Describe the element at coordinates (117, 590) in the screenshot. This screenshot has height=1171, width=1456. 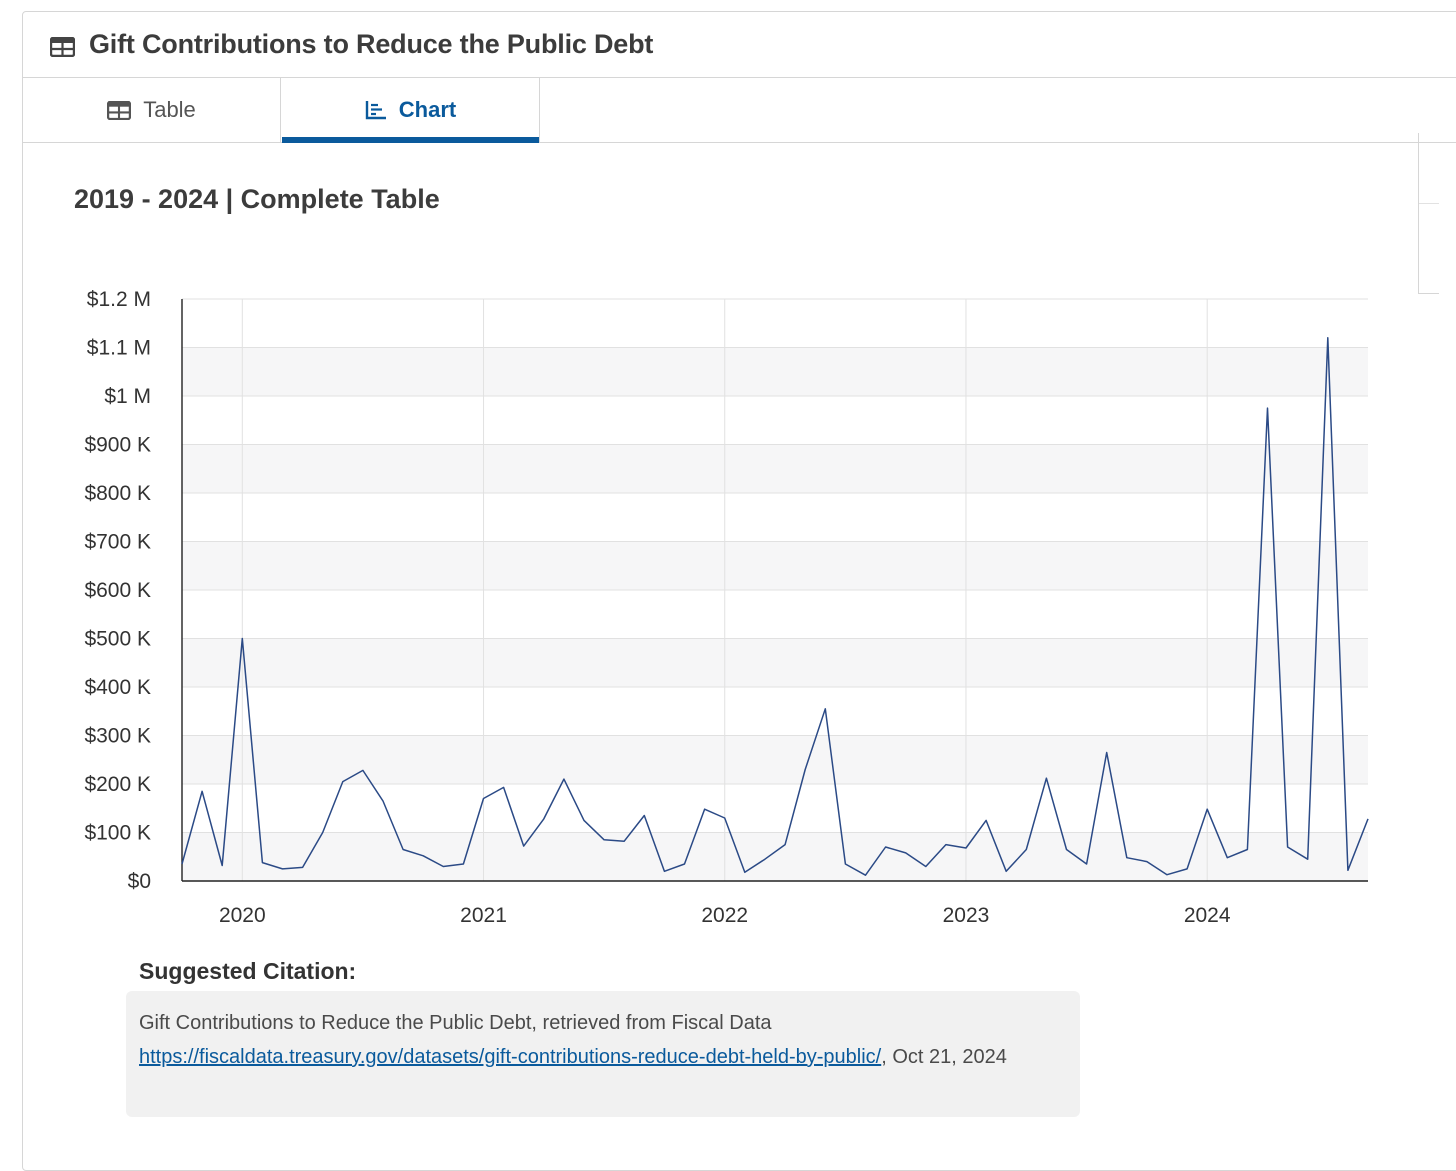
I see `y-tick-label: $600 K` at that location.